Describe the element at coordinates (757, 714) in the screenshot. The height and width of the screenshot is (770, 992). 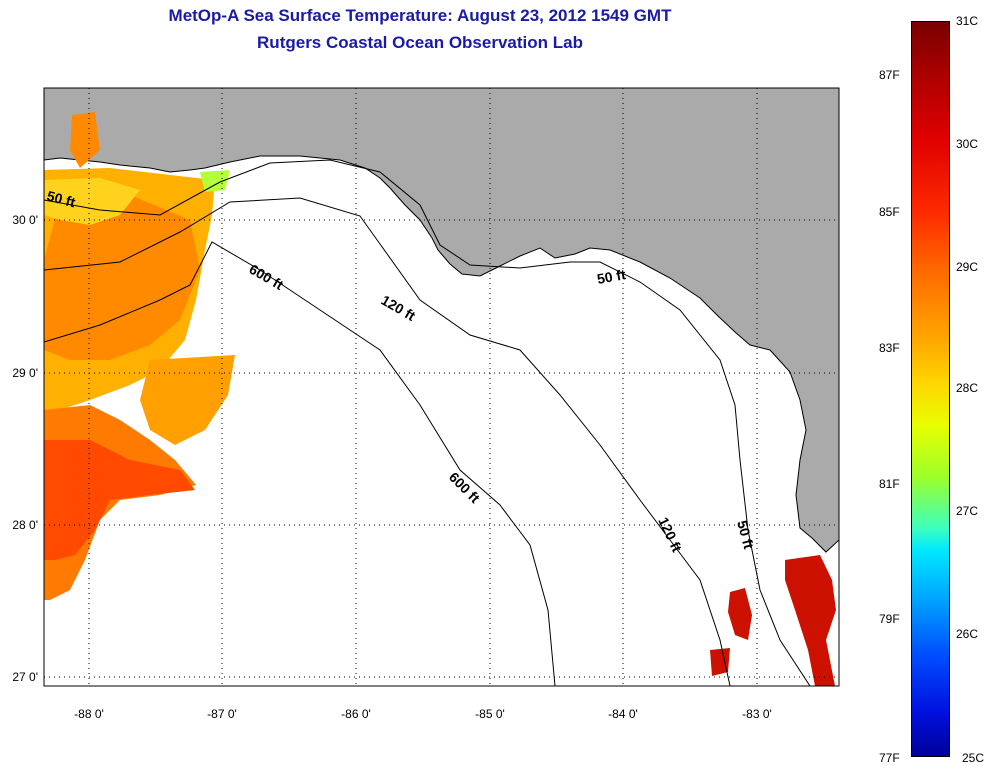
I see `x-tick-label: -83 0'` at that location.